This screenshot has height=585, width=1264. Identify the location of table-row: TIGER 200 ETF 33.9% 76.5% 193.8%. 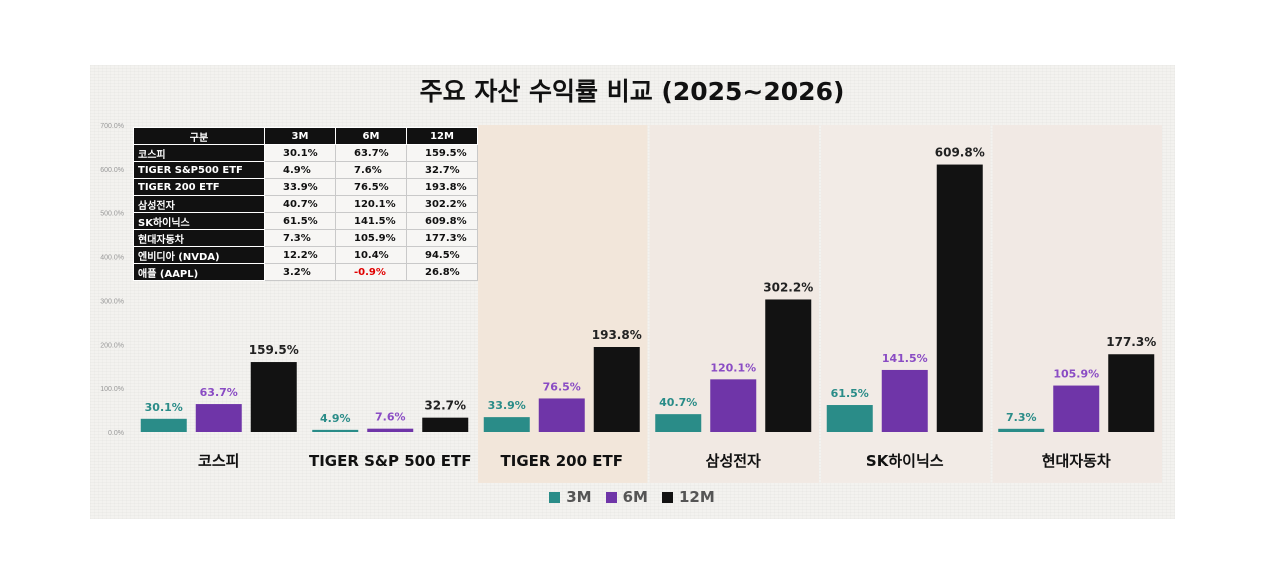
(305, 187).